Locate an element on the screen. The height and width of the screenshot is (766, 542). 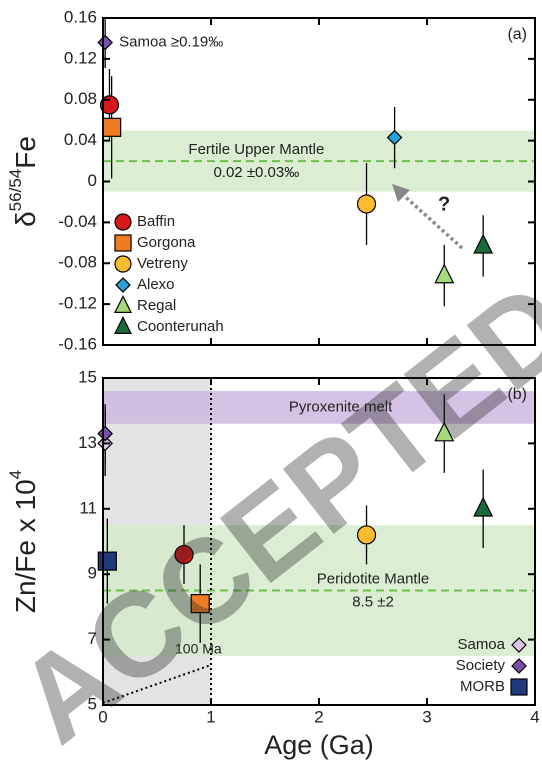
y-axis-label-part: Fe is located at coordinates (25, 152).